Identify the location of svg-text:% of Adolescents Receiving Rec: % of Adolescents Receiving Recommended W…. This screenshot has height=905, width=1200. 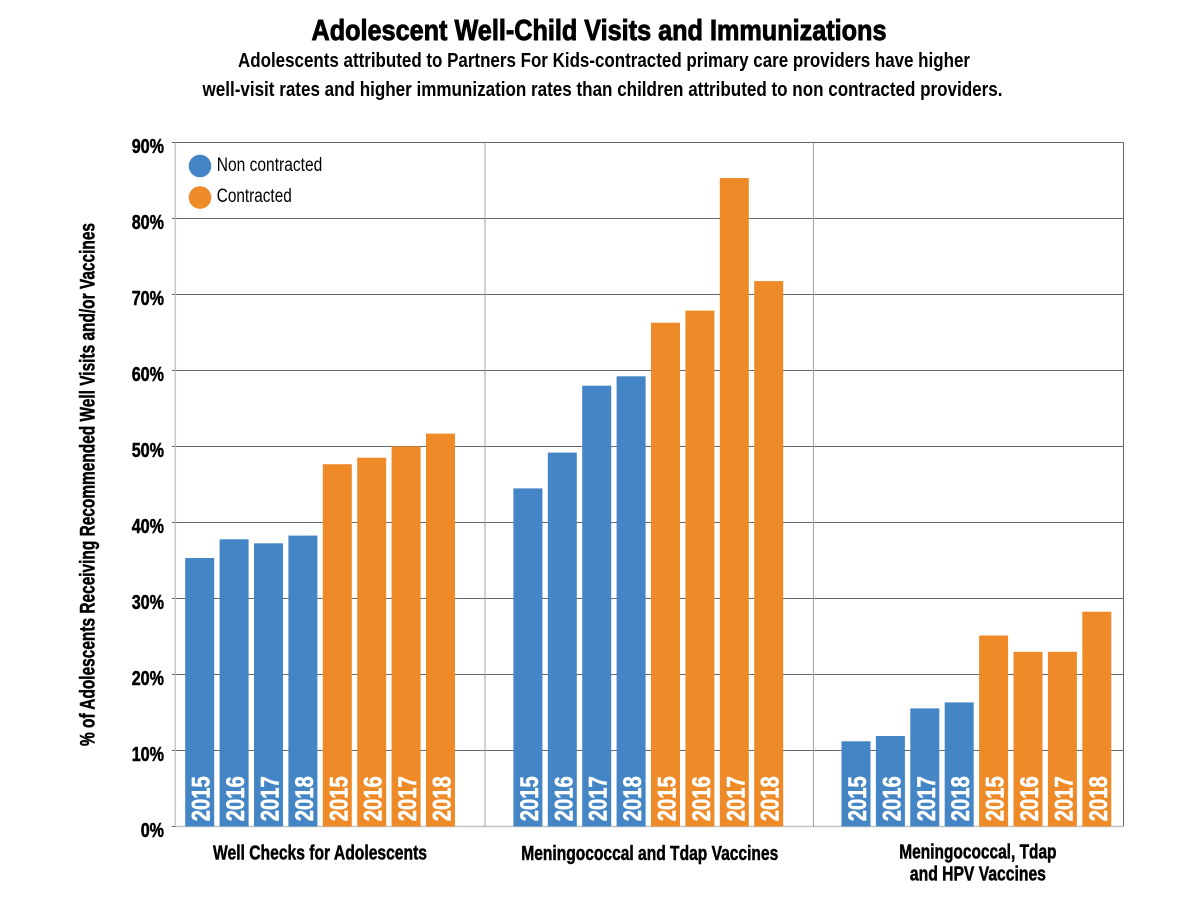
(88, 484).